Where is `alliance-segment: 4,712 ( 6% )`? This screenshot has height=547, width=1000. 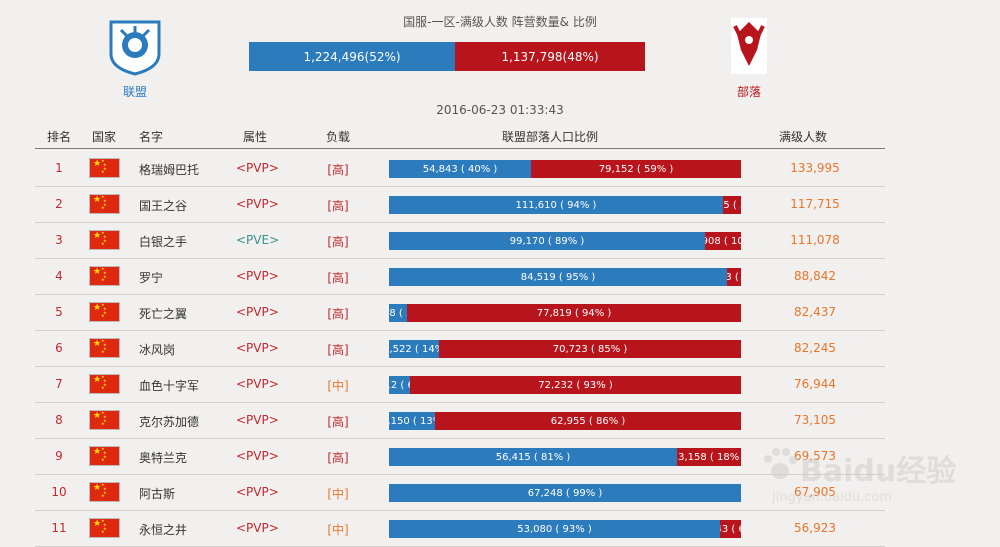 alliance-segment: 4,712 ( 6% ) is located at coordinates (399, 385).